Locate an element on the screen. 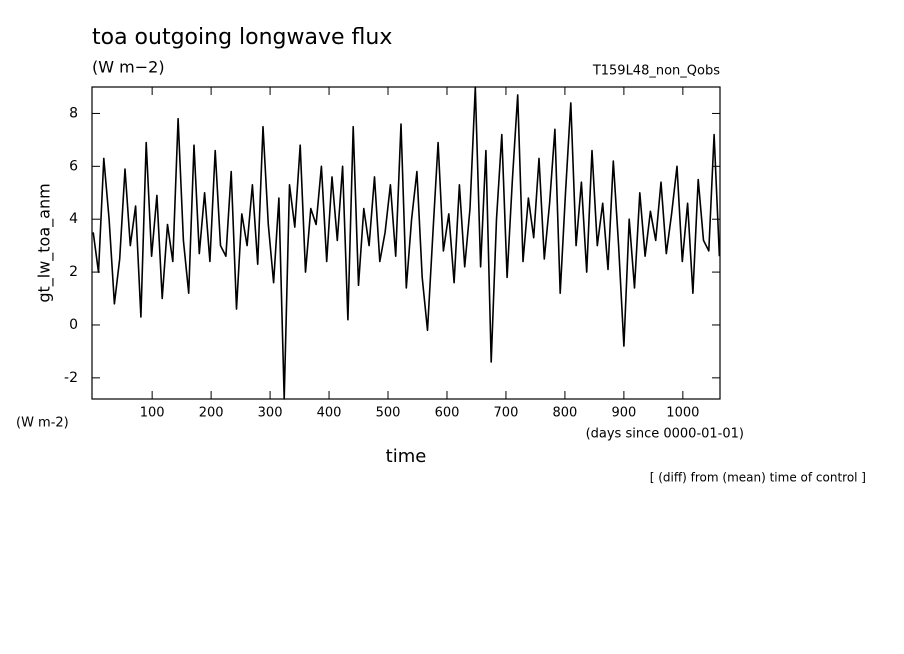  x-tick-label: 100 is located at coordinates (152, 413).